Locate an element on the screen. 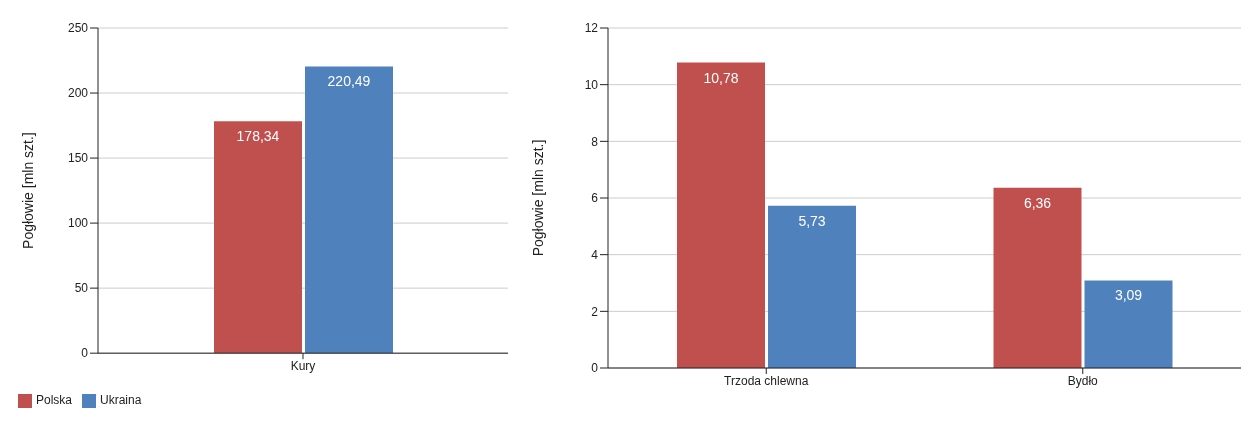  y-tick-label: 10 is located at coordinates (591, 84).